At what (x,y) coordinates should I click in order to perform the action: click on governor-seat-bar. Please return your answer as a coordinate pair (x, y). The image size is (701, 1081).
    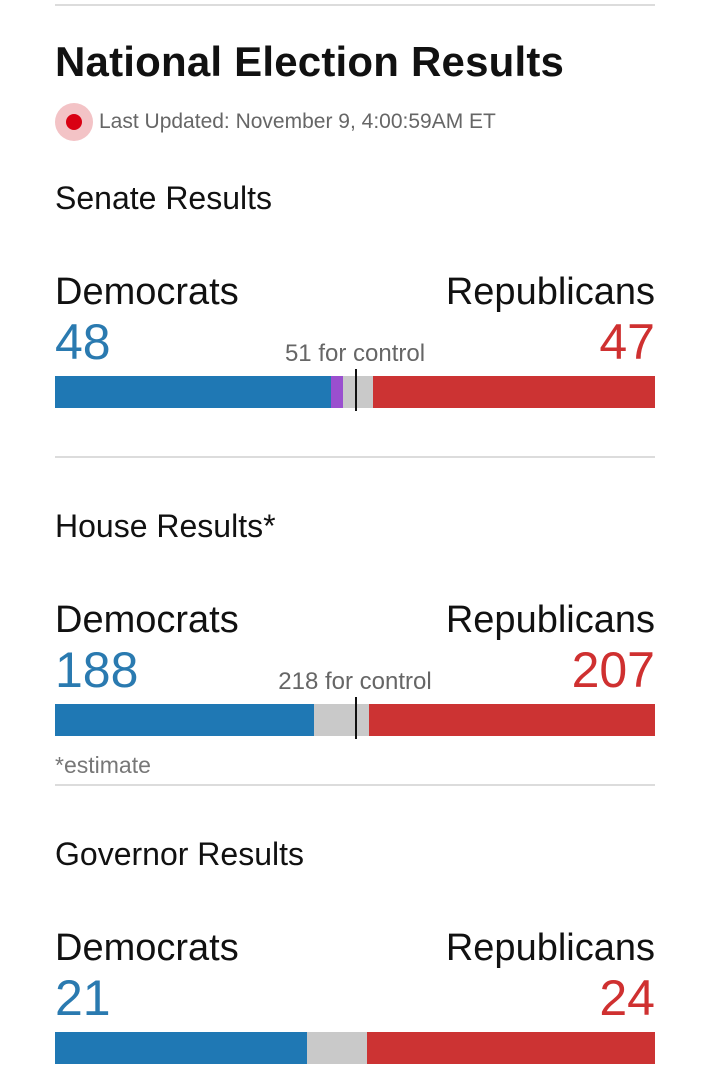
    Looking at the image, I should click on (355, 1048).